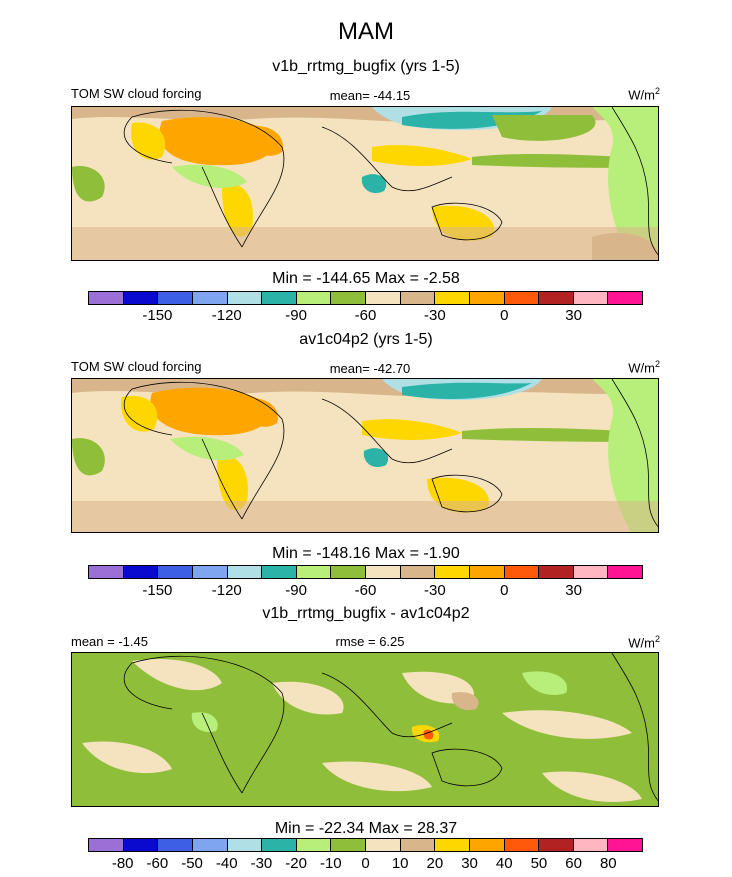 The width and height of the screenshot is (732, 877). Describe the element at coordinates (544, 128) in the screenshot. I see `map-band-green-np` at that location.